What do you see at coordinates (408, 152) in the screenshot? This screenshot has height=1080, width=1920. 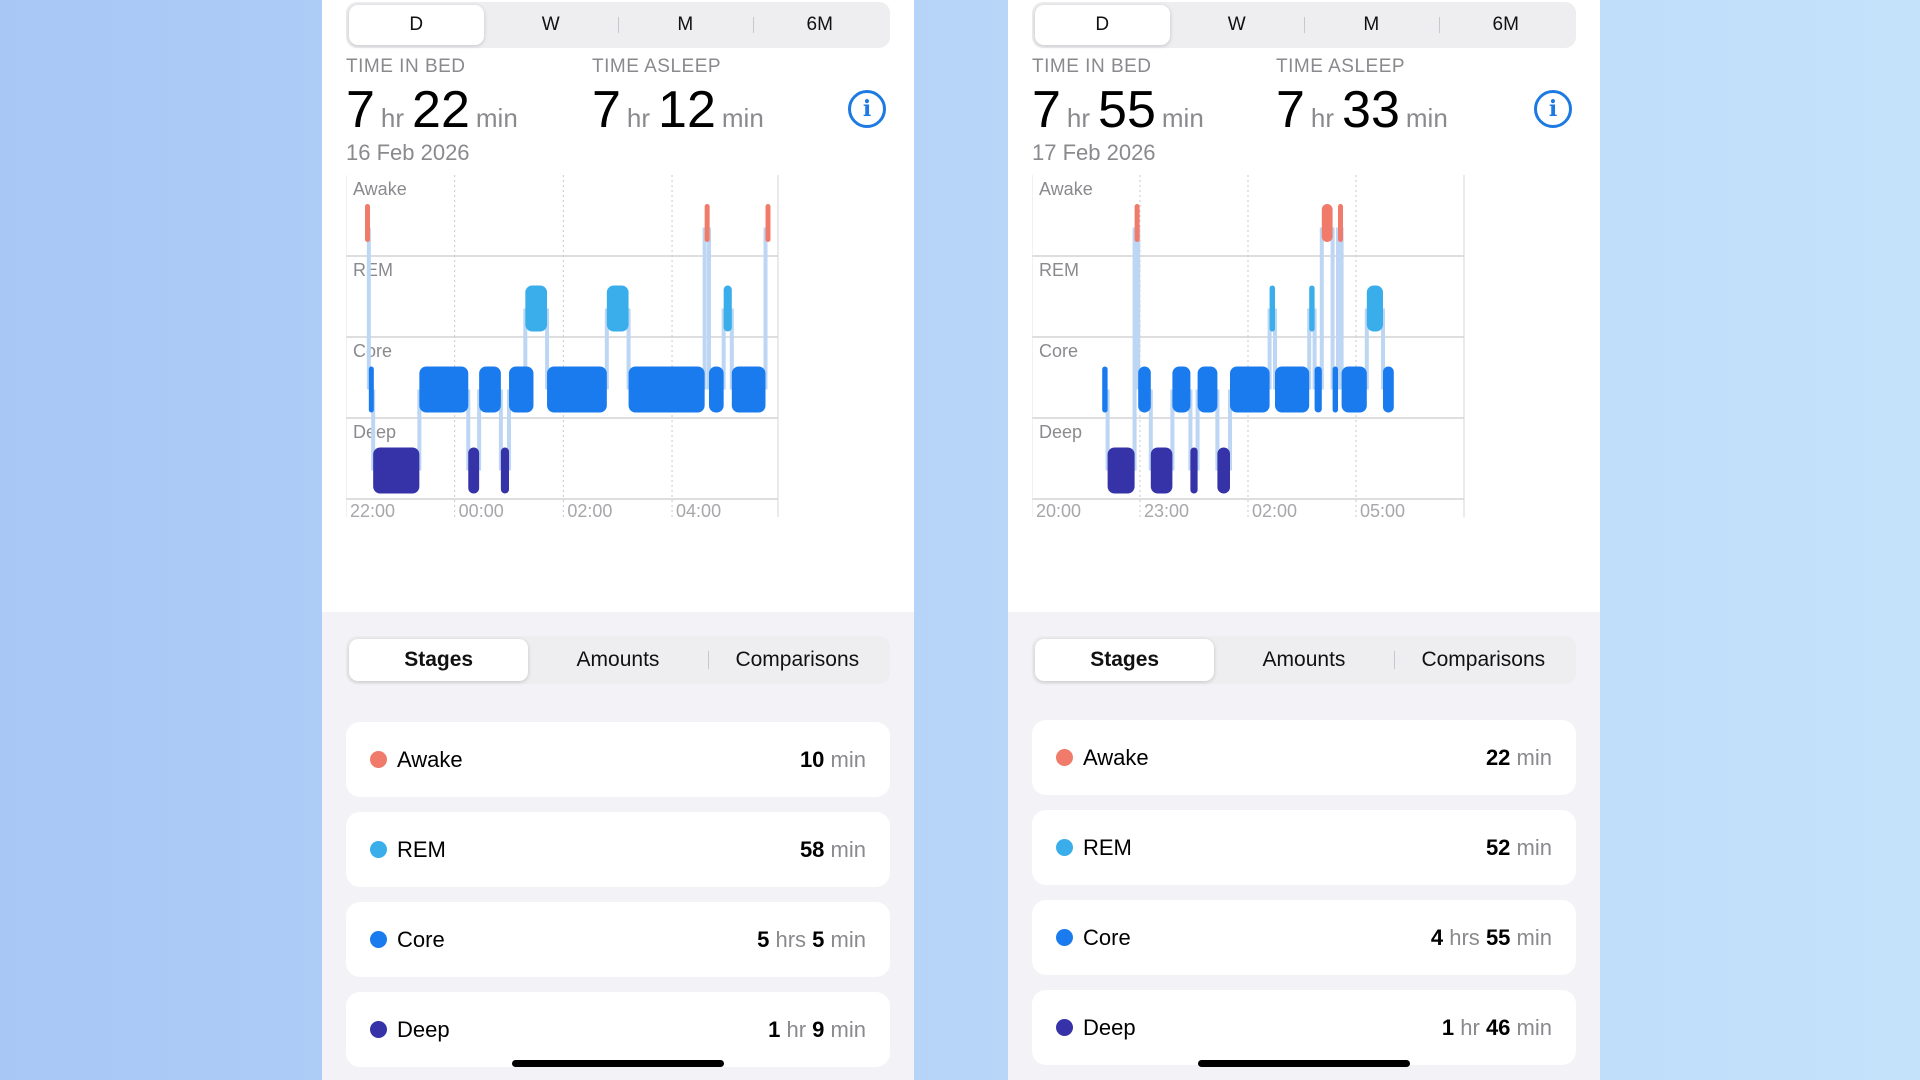 I see `sleep-date: 16 Feb 2026` at bounding box center [408, 152].